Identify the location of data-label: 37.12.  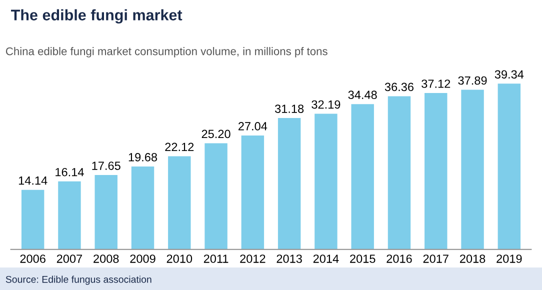
(436, 84).